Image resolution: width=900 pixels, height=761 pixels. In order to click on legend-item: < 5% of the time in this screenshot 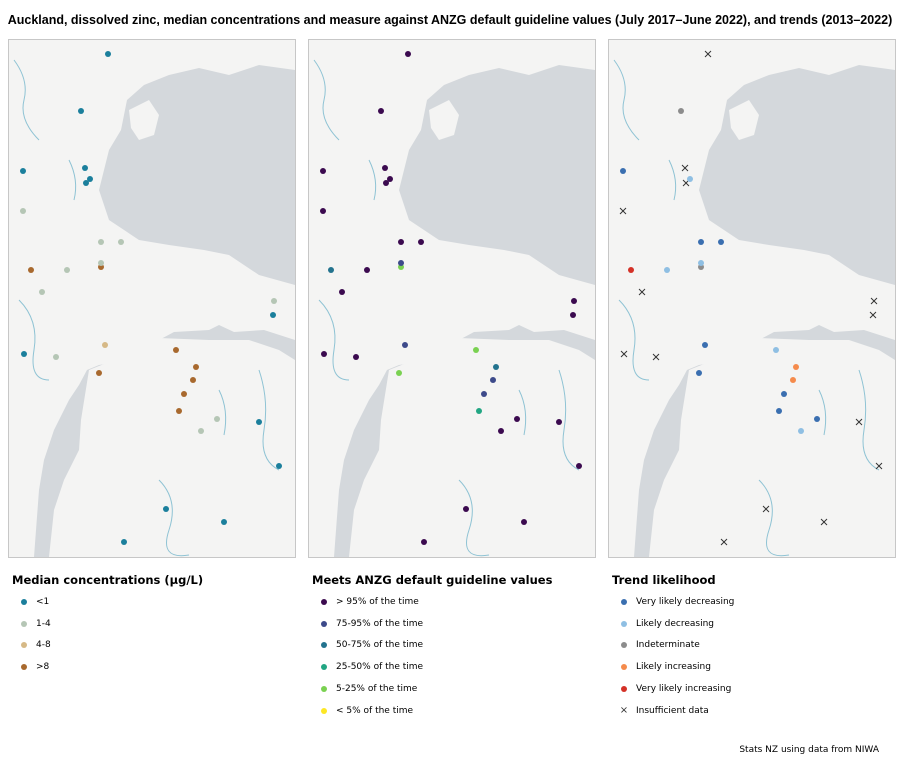, I will do `click(432, 711)`.